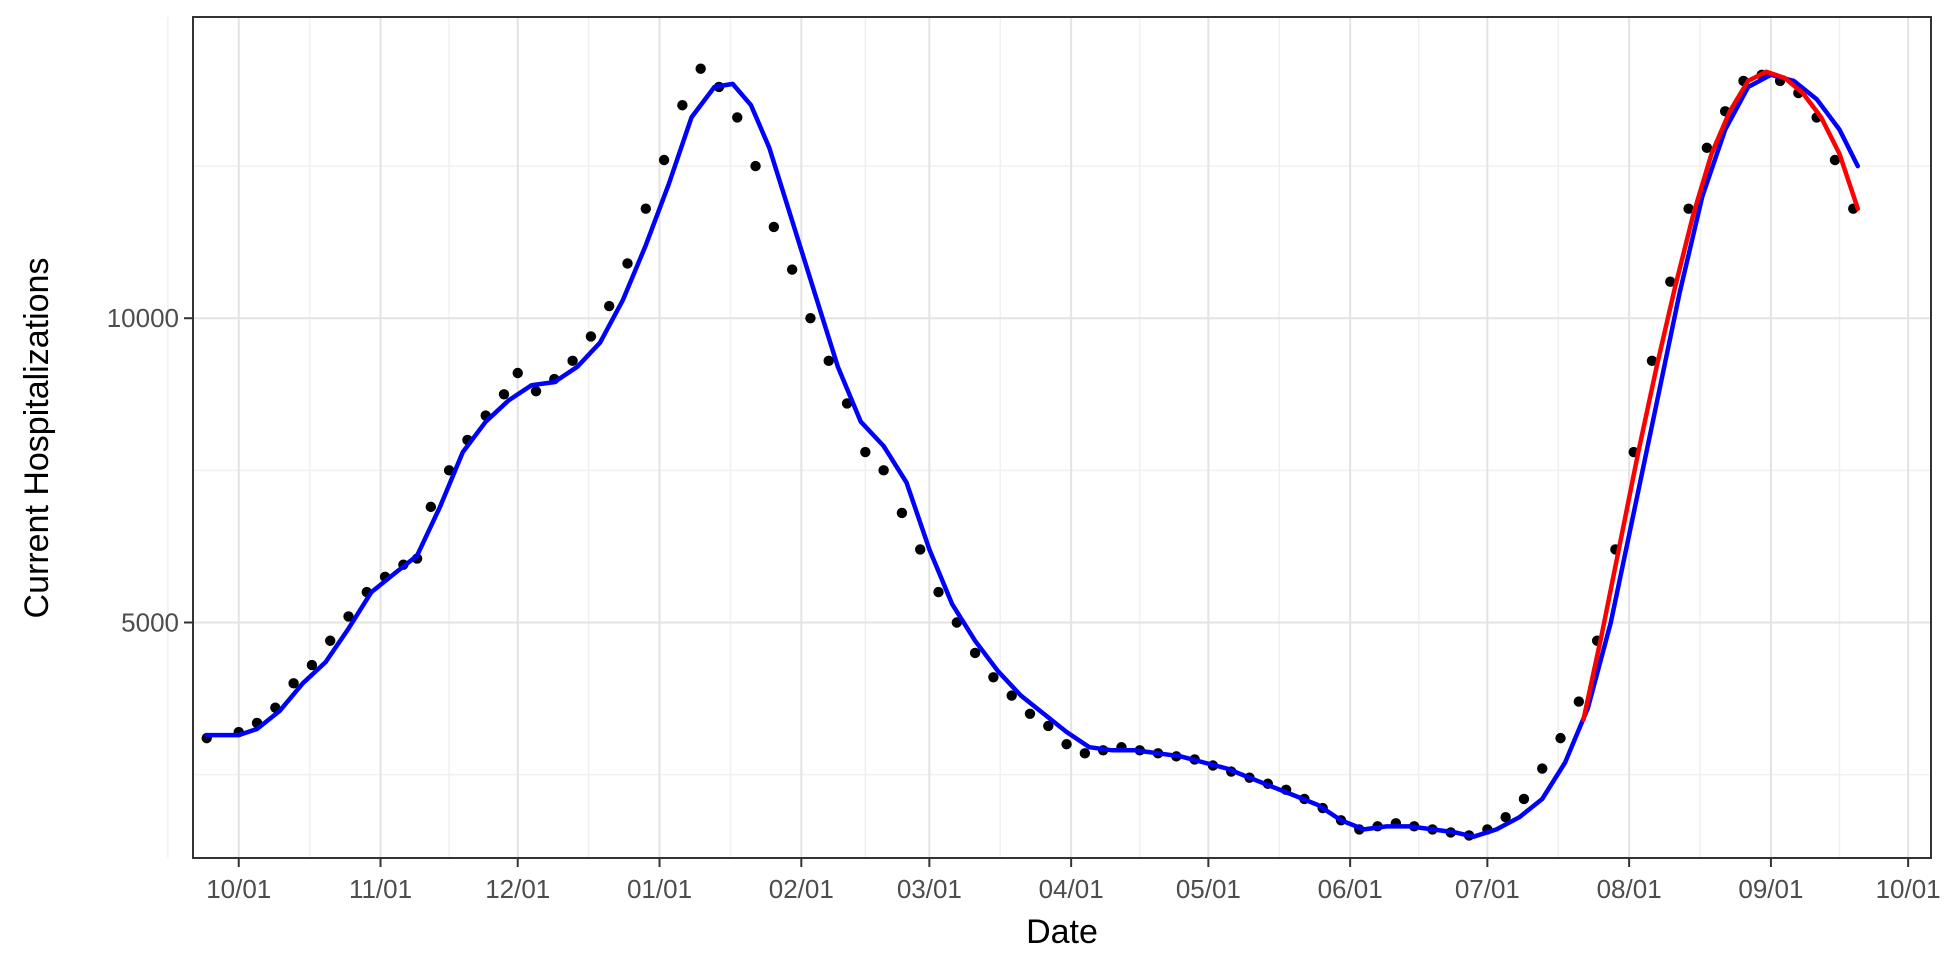 The width and height of the screenshot is (1946, 956). What do you see at coordinates (1062, 932) in the screenshot?
I see `x-axis-title: Date` at bounding box center [1062, 932].